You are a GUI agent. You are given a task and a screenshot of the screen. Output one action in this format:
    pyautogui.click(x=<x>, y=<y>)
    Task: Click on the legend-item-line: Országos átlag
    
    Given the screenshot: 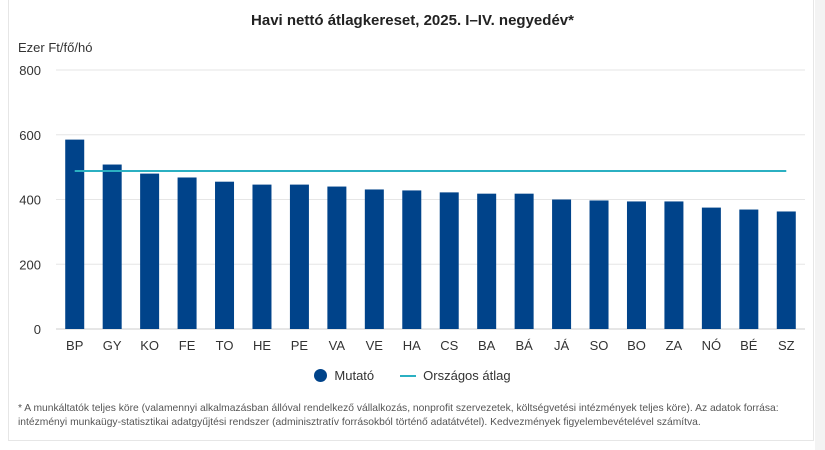 What is the action you would take?
    pyautogui.click(x=455, y=375)
    